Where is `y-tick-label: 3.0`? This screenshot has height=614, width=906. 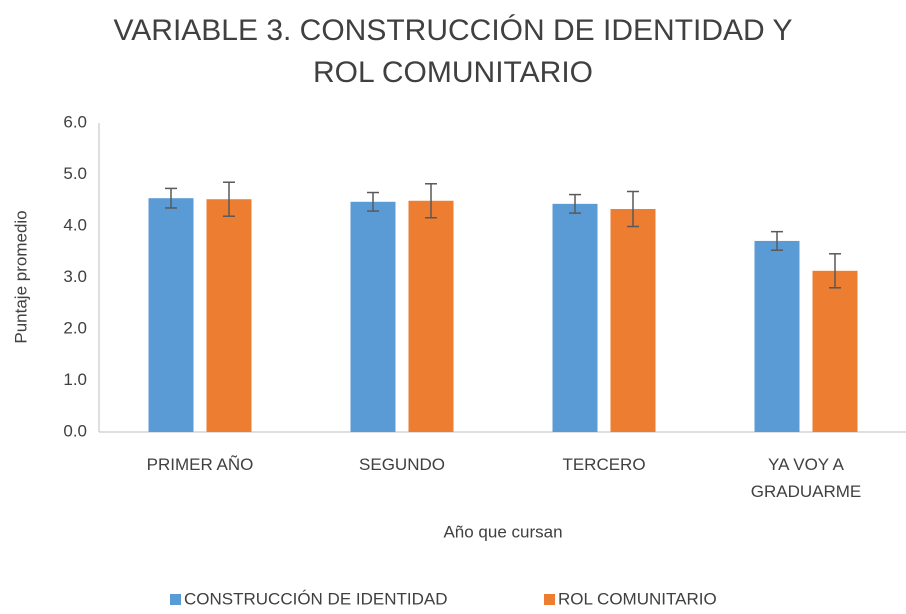 y-tick-label: 3.0 is located at coordinates (75, 276).